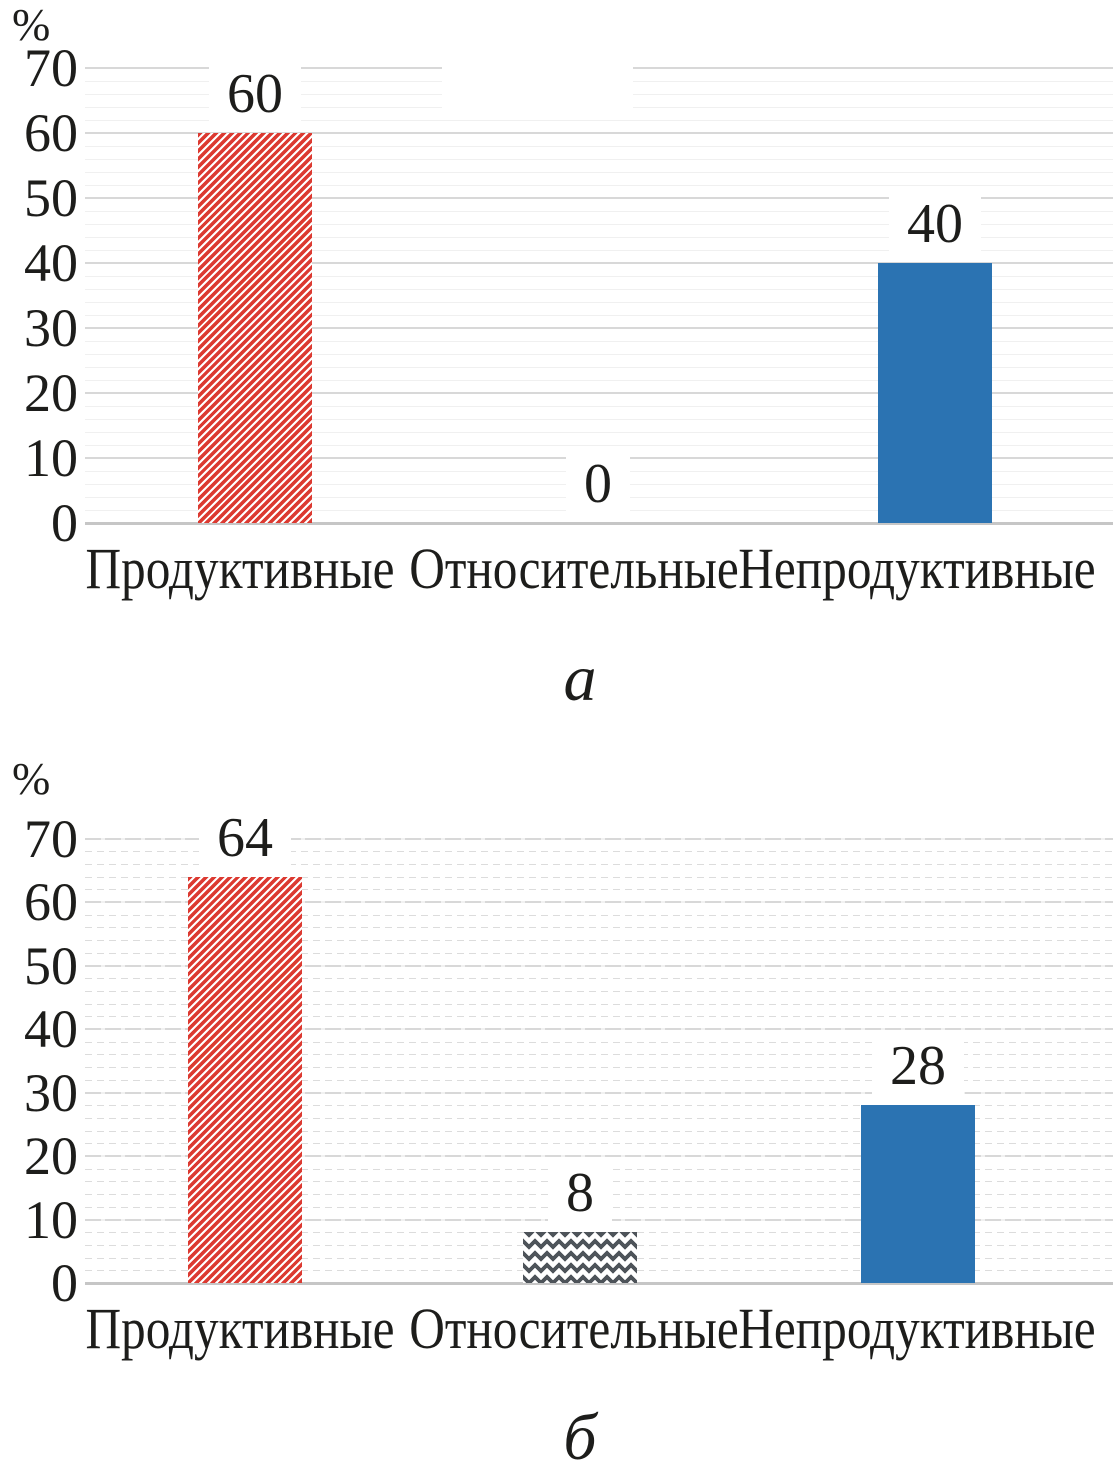 Image resolution: width=1113 pixels, height=1484 pixels. Describe the element at coordinates (580, 678) in the screenshot. I see `panel-a-caption: а` at that location.